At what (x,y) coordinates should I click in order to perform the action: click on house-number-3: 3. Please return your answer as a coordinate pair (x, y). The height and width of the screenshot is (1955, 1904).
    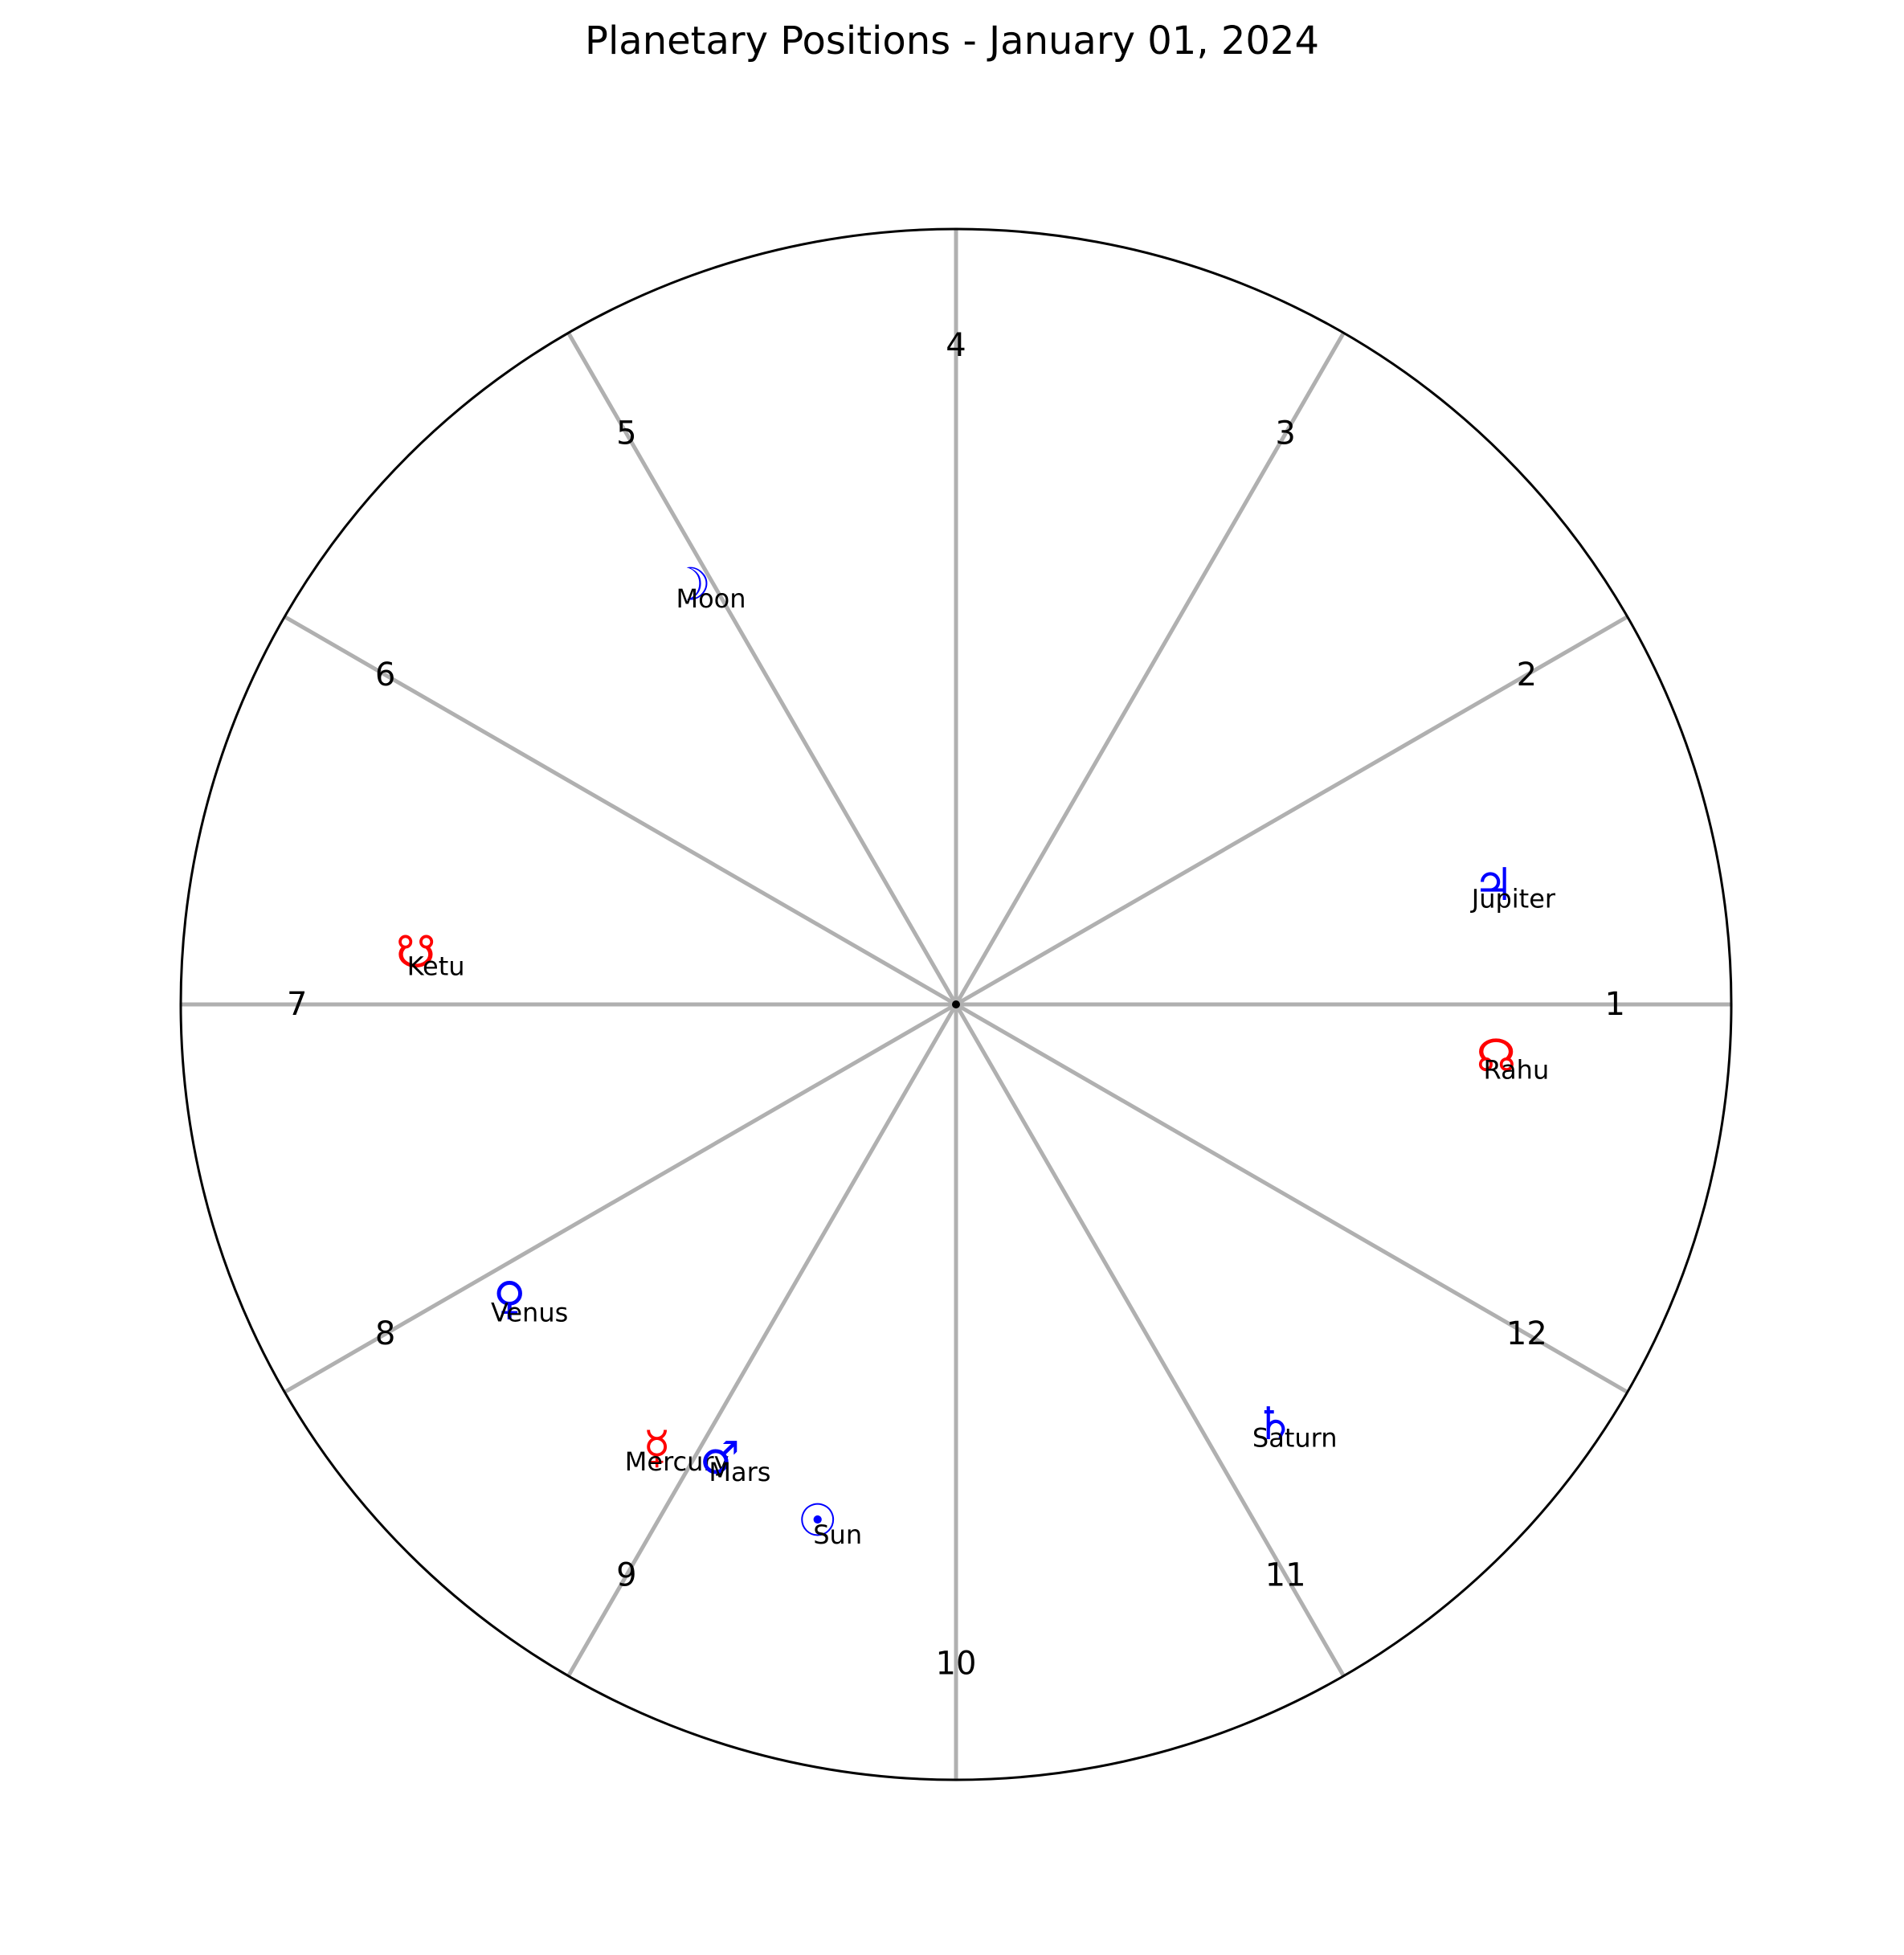
    Looking at the image, I should click on (1285, 433).